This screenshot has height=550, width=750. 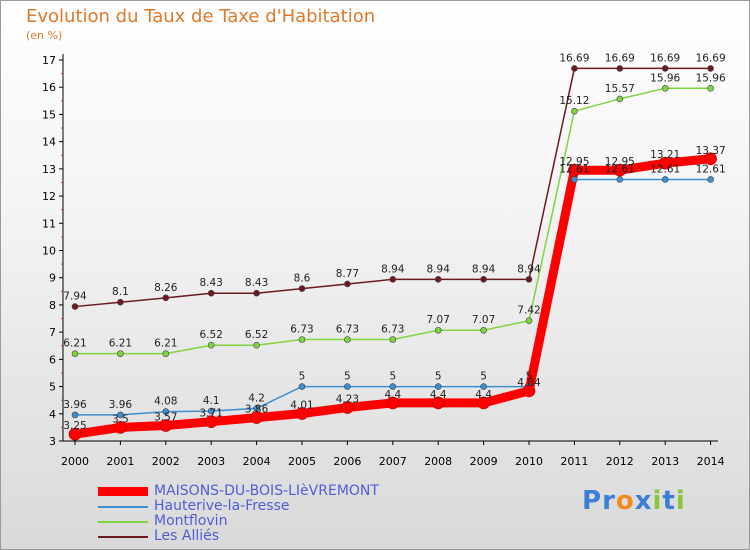 I want to click on data-label: 8.6, so click(x=302, y=279).